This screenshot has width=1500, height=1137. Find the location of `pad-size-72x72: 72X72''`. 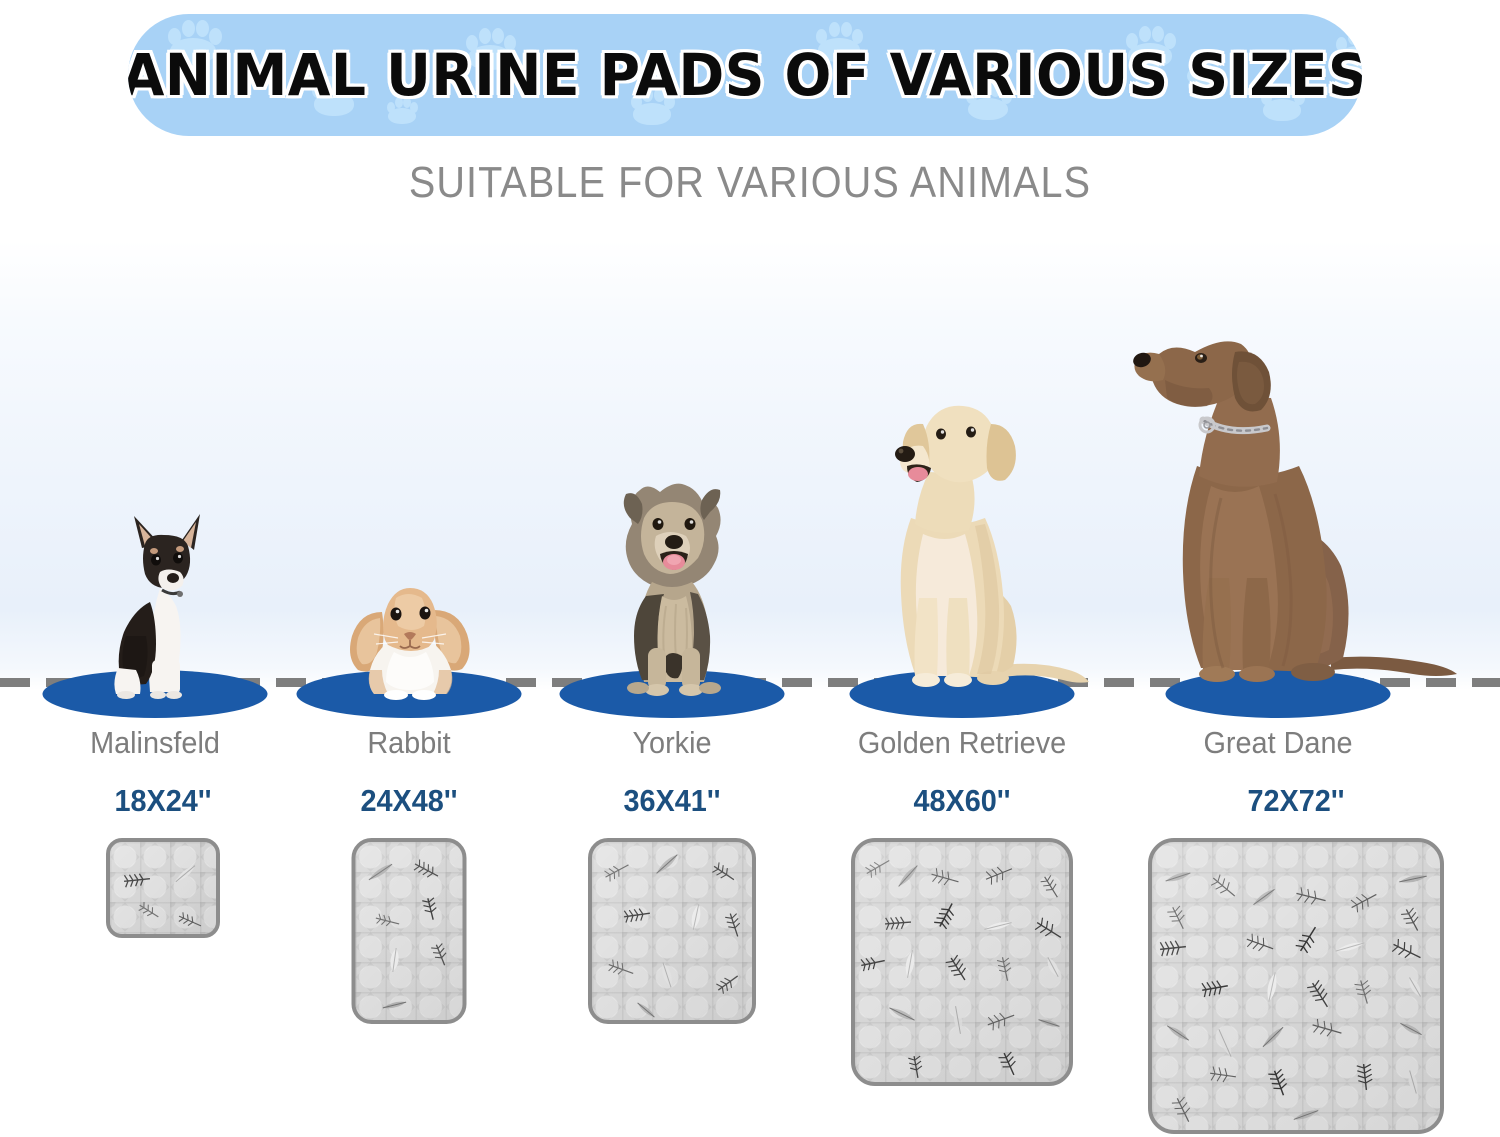

pad-size-72x72: 72X72'' is located at coordinates (1296, 800).